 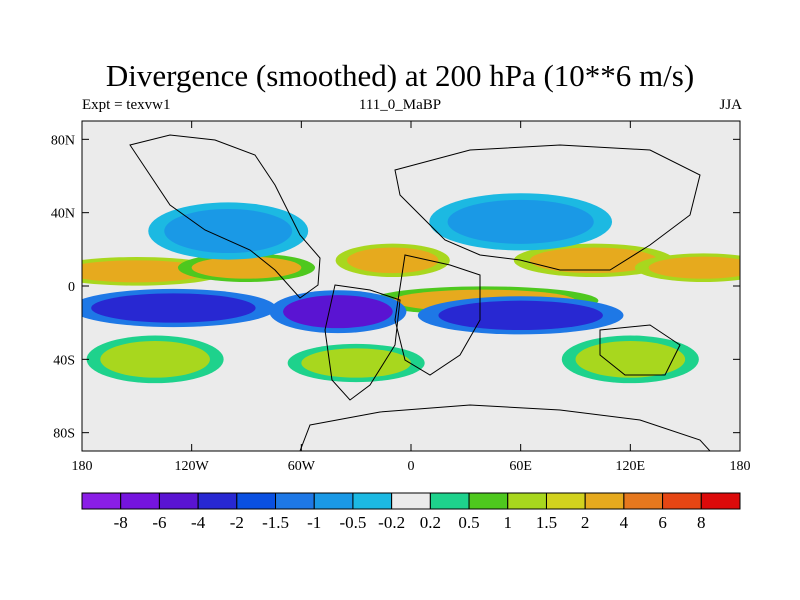 What do you see at coordinates (121, 522) in the screenshot?
I see `colorbar-label: -8` at bounding box center [121, 522].